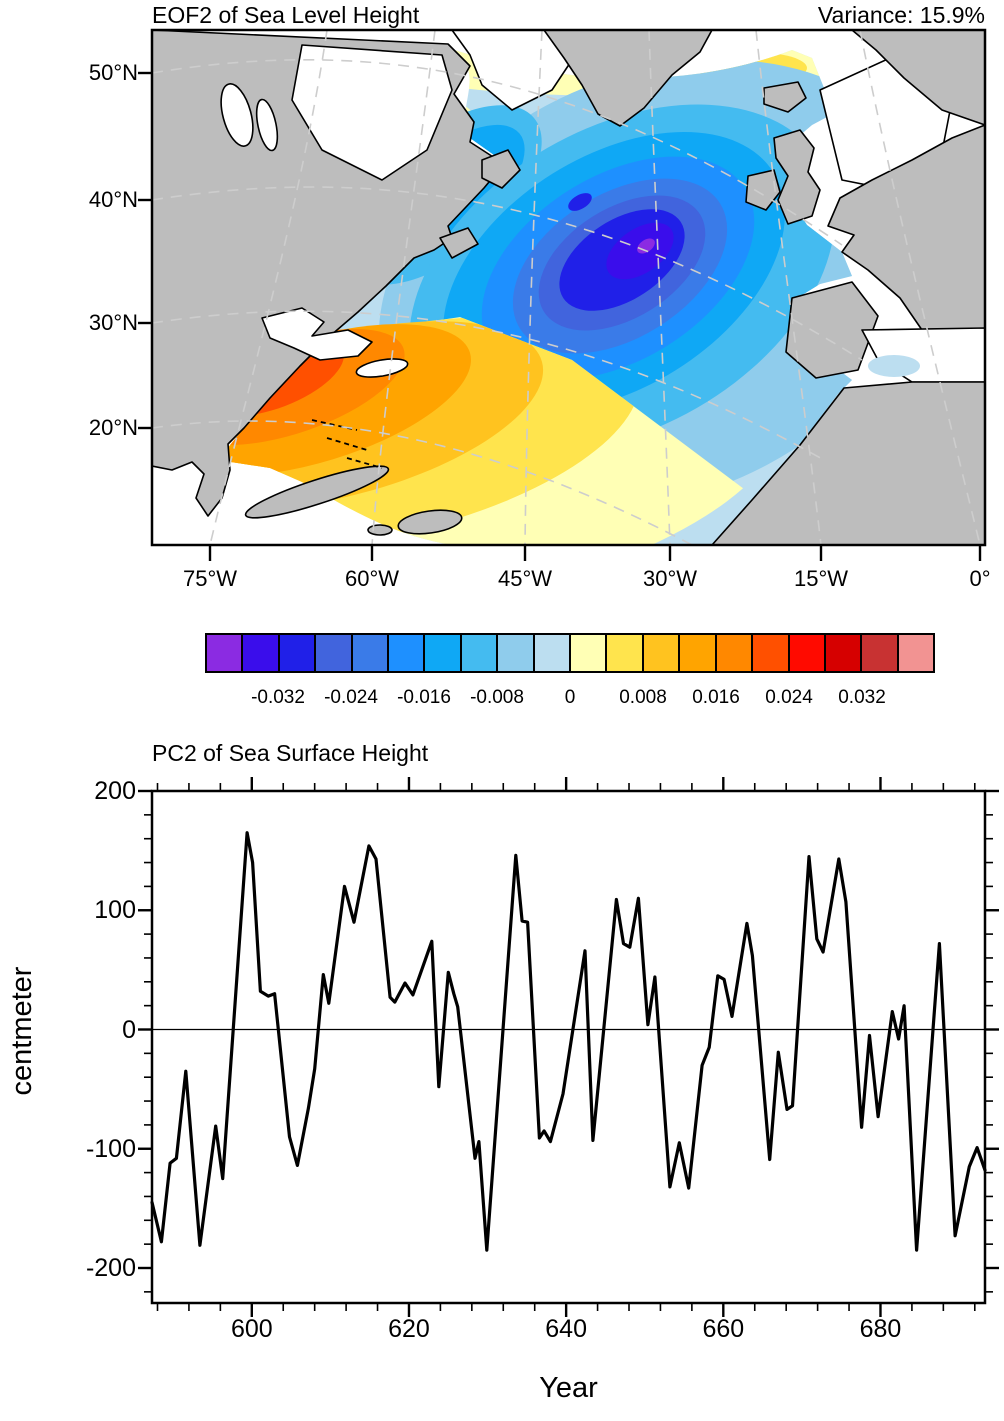  What do you see at coordinates (113, 322) in the screenshot?
I see `map-lat-tick-label: 30°N` at bounding box center [113, 322].